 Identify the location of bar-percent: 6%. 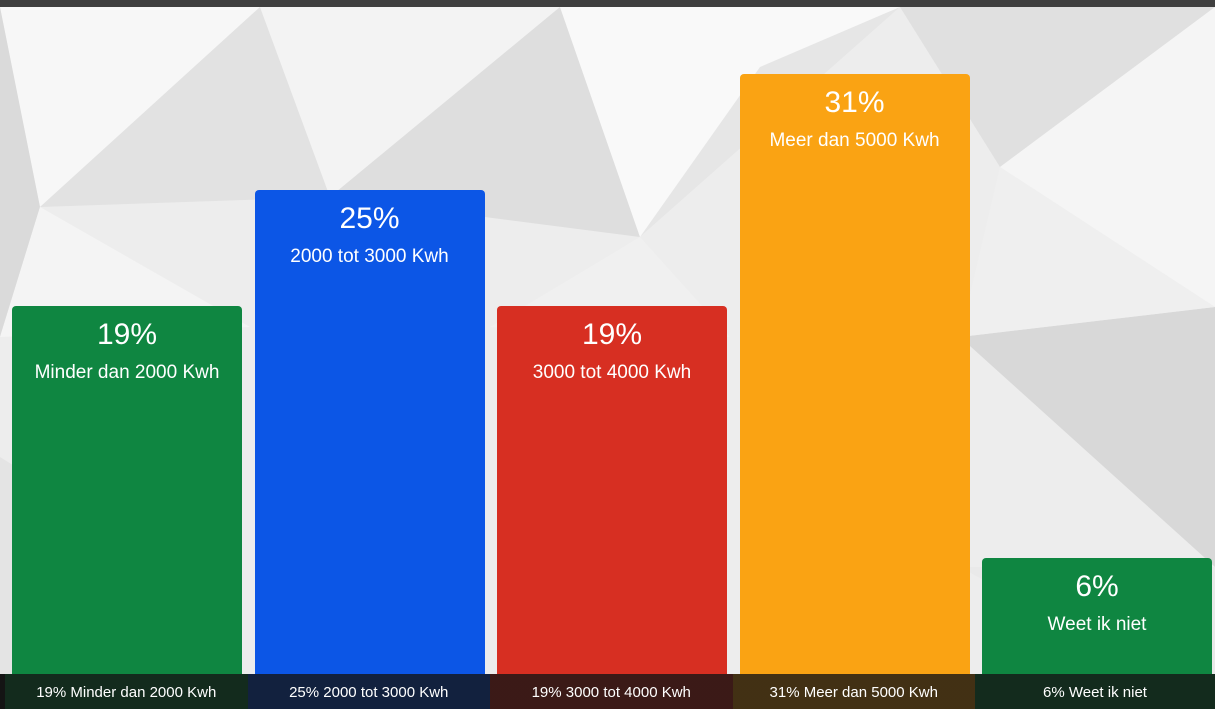
(1097, 586).